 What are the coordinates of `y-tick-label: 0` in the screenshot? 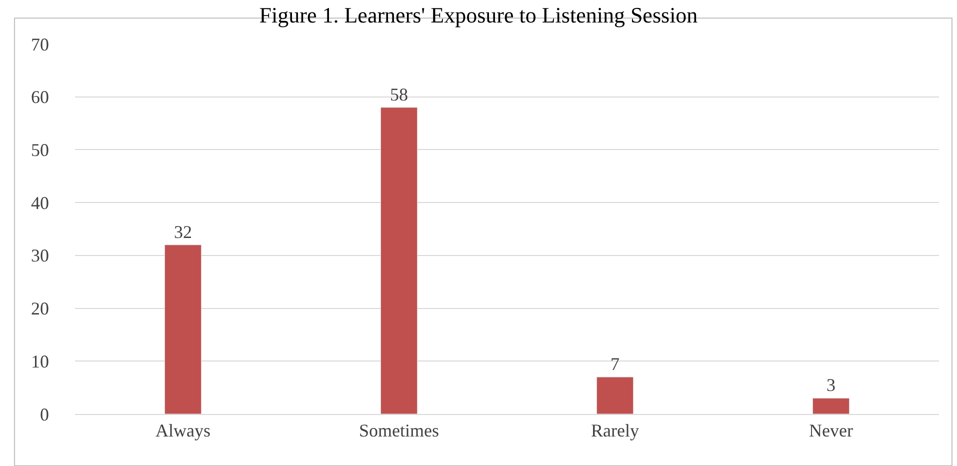 It's located at (44, 414).